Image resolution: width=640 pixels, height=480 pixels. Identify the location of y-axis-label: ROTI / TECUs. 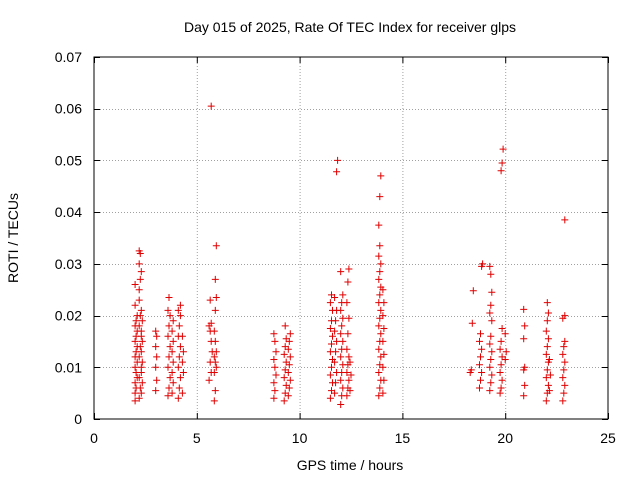
(13, 238).